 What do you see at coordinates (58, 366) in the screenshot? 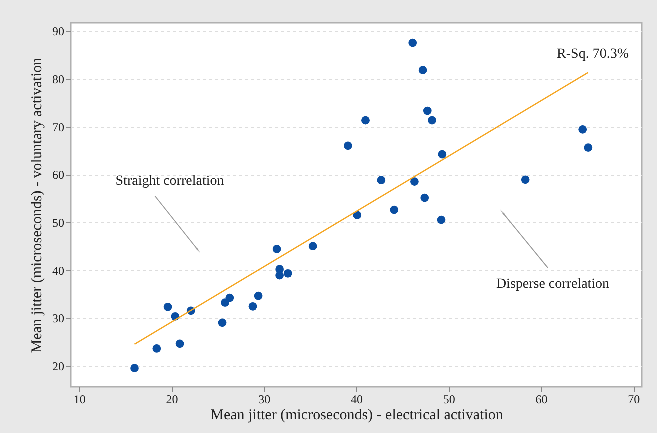
I see `y-tick-label: 20` at bounding box center [58, 366].